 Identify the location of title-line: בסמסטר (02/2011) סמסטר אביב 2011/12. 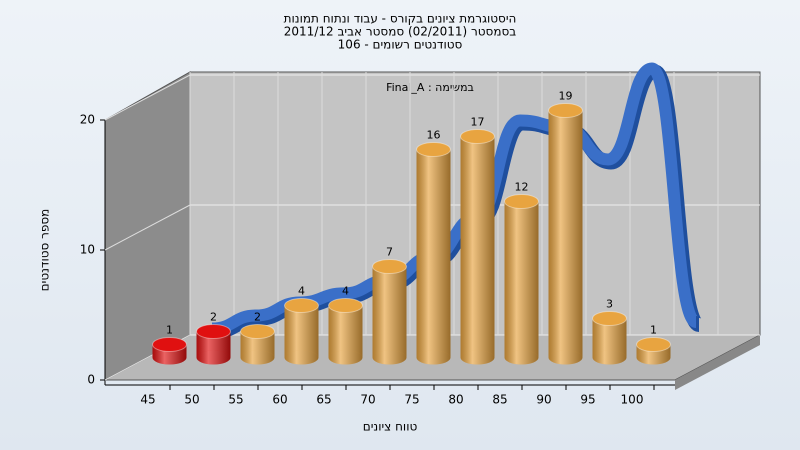
(400, 32).